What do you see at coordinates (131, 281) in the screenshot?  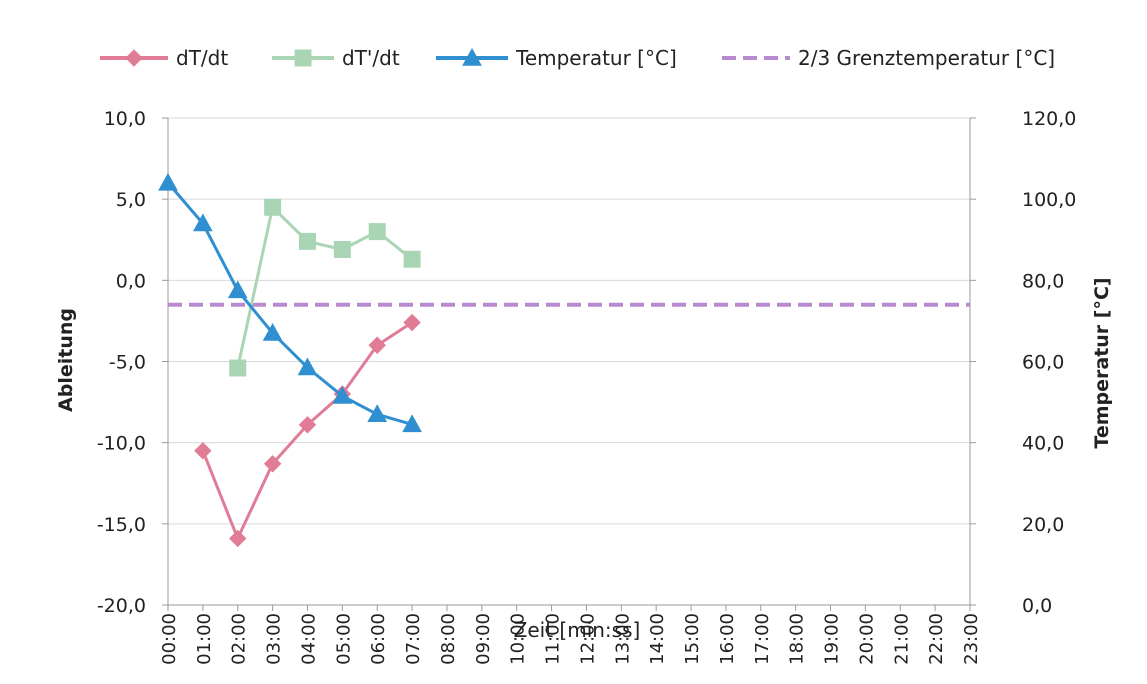 I see `y-tick-label-left: 0,0` at bounding box center [131, 281].